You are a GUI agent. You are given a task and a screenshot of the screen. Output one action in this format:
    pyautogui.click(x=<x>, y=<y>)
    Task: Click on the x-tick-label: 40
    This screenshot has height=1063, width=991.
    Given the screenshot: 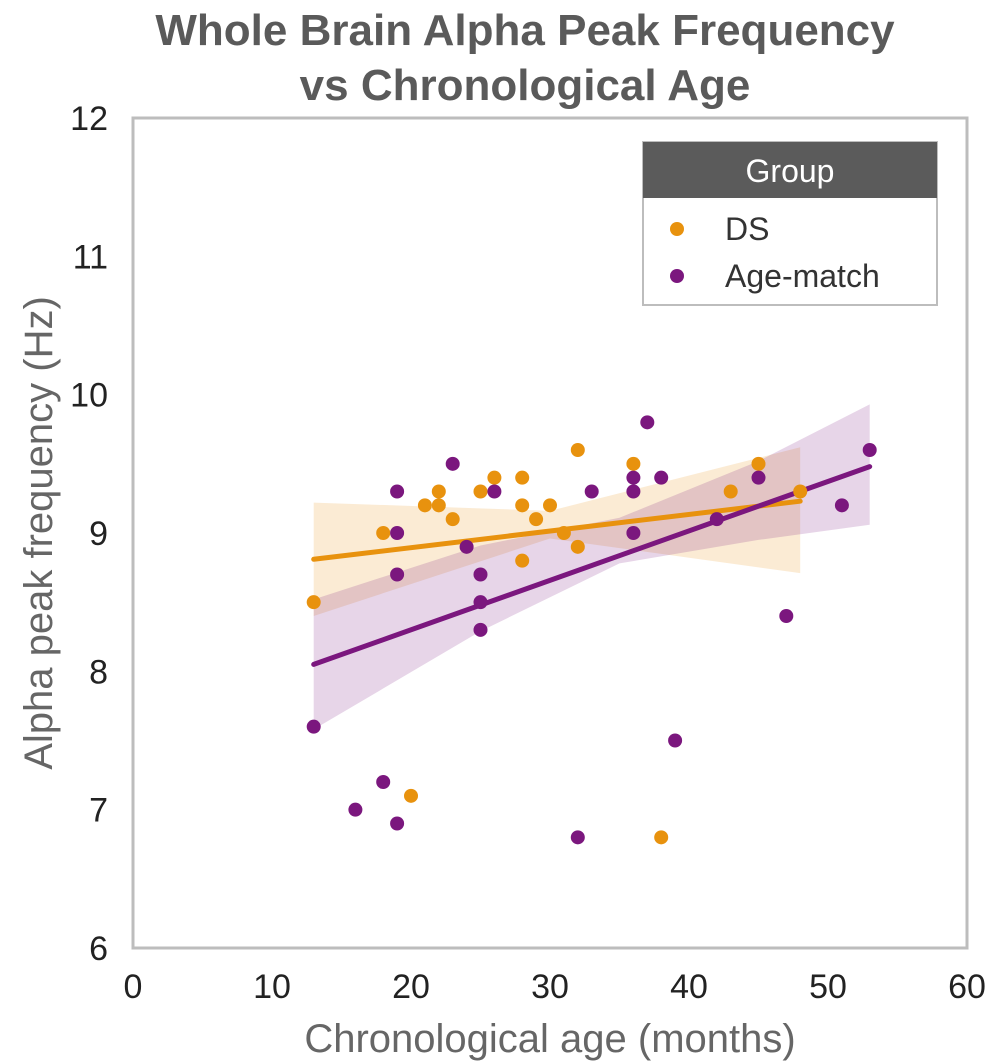 What is the action you would take?
    pyautogui.click(x=689, y=987)
    